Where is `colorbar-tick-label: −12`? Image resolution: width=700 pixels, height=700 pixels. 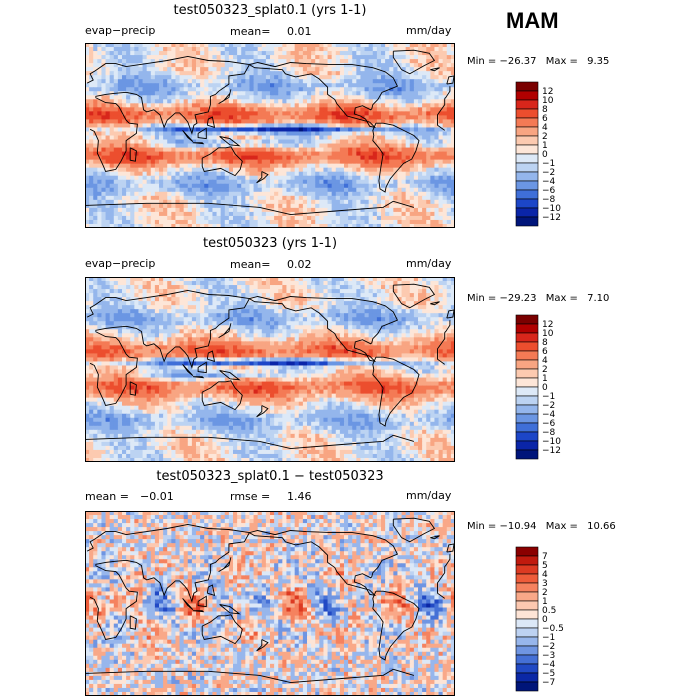
colorbar-tick-label: −12 is located at coordinates (551, 218).